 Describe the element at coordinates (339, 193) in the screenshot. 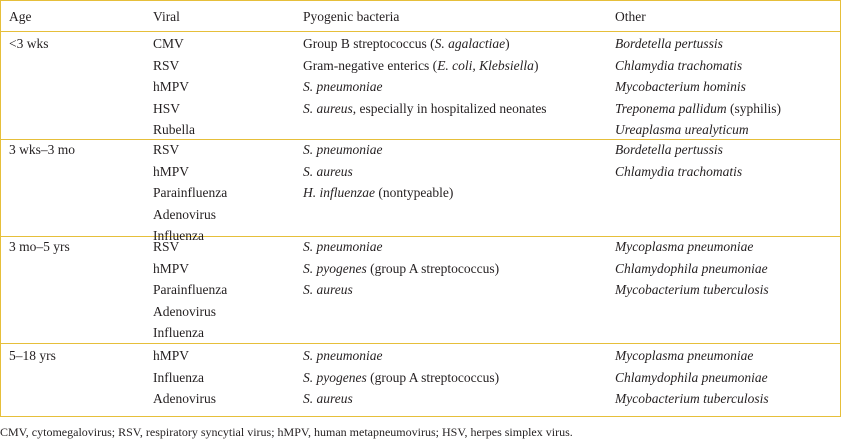

I see `organism-name: H. influenzae` at that location.